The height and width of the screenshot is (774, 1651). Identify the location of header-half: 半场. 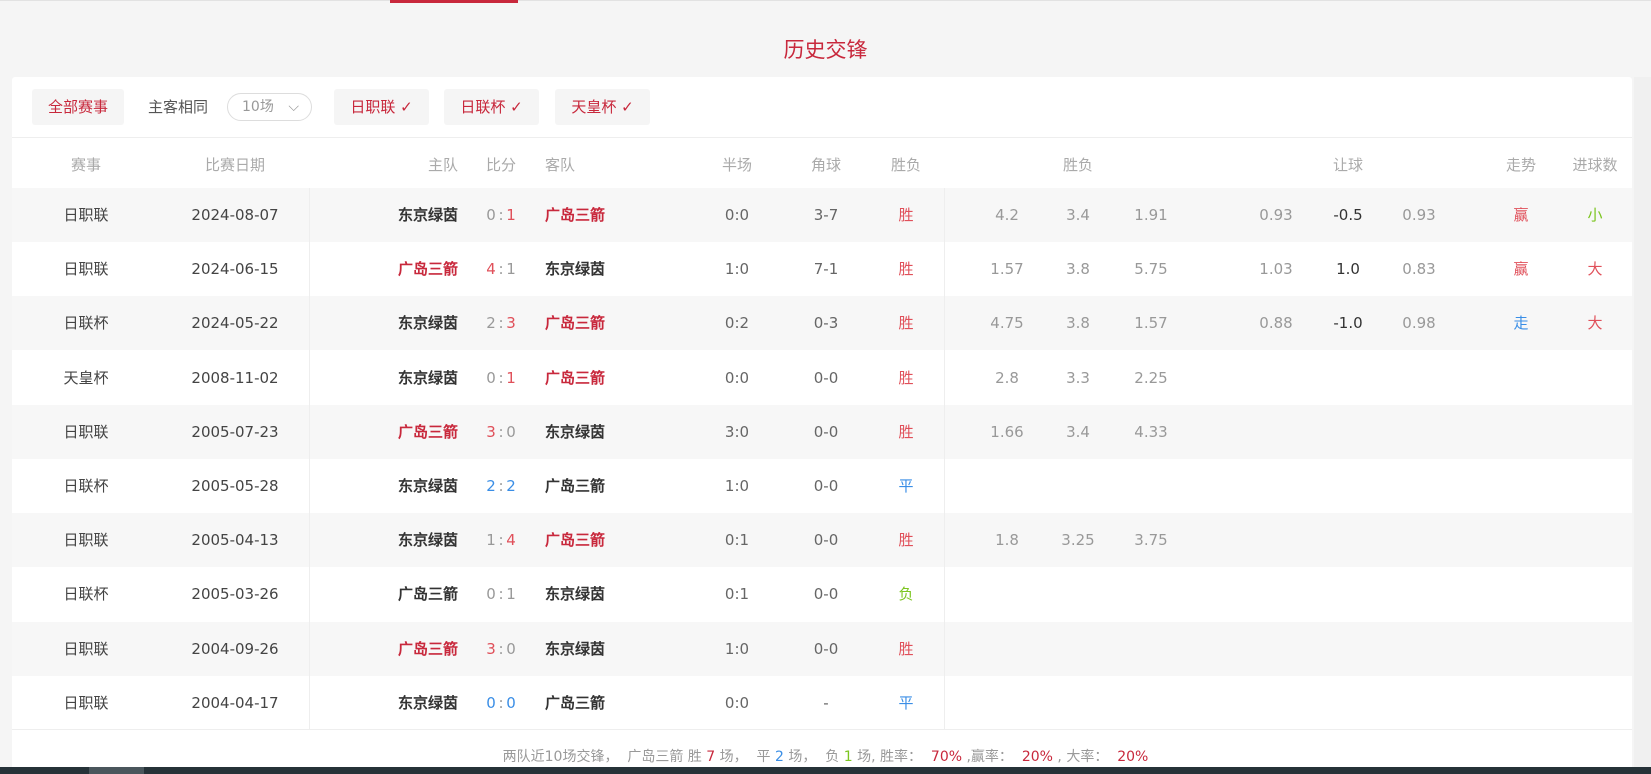
(737, 165).